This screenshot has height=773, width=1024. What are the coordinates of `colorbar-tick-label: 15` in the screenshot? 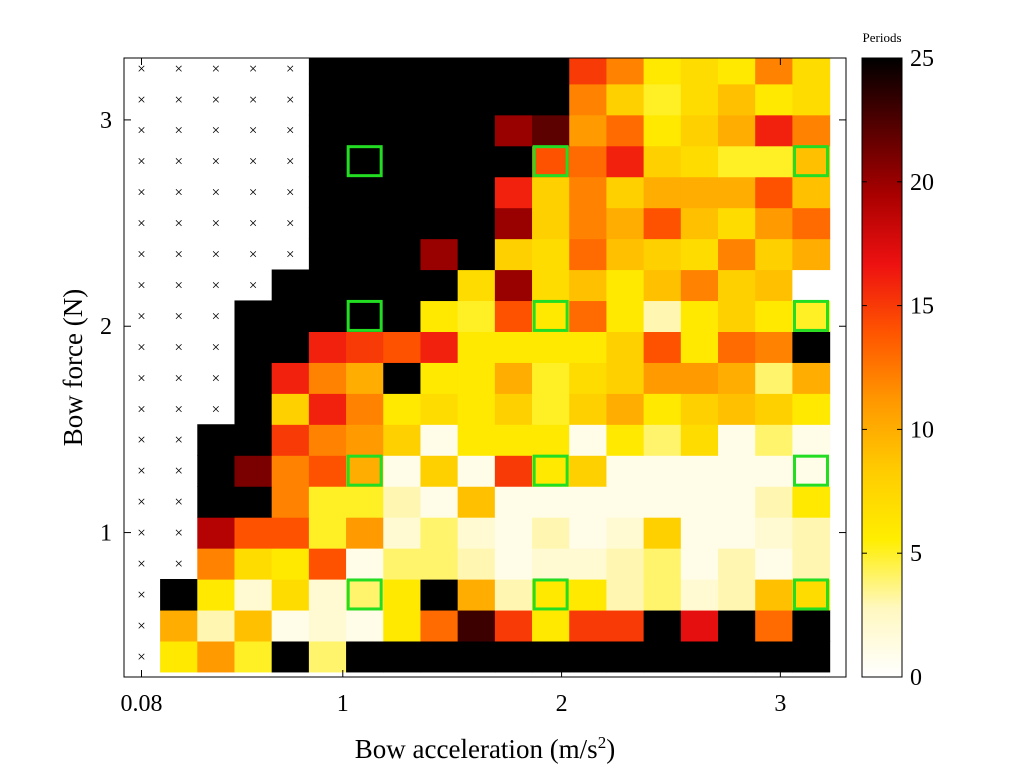 It's located at (922, 307).